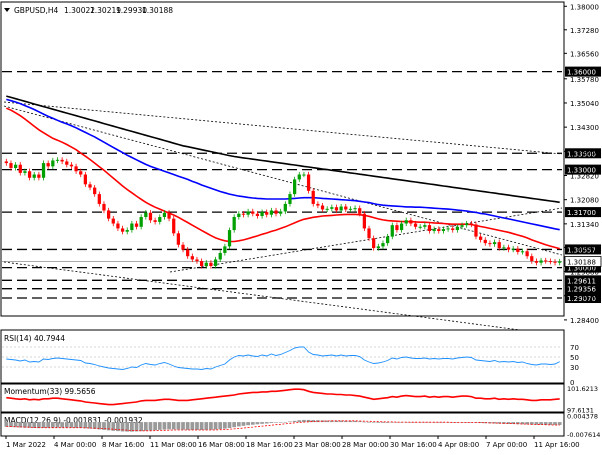 This screenshot has height=455, width=602. I want to click on macd-axis-label: -0.007614, so click(583, 435).